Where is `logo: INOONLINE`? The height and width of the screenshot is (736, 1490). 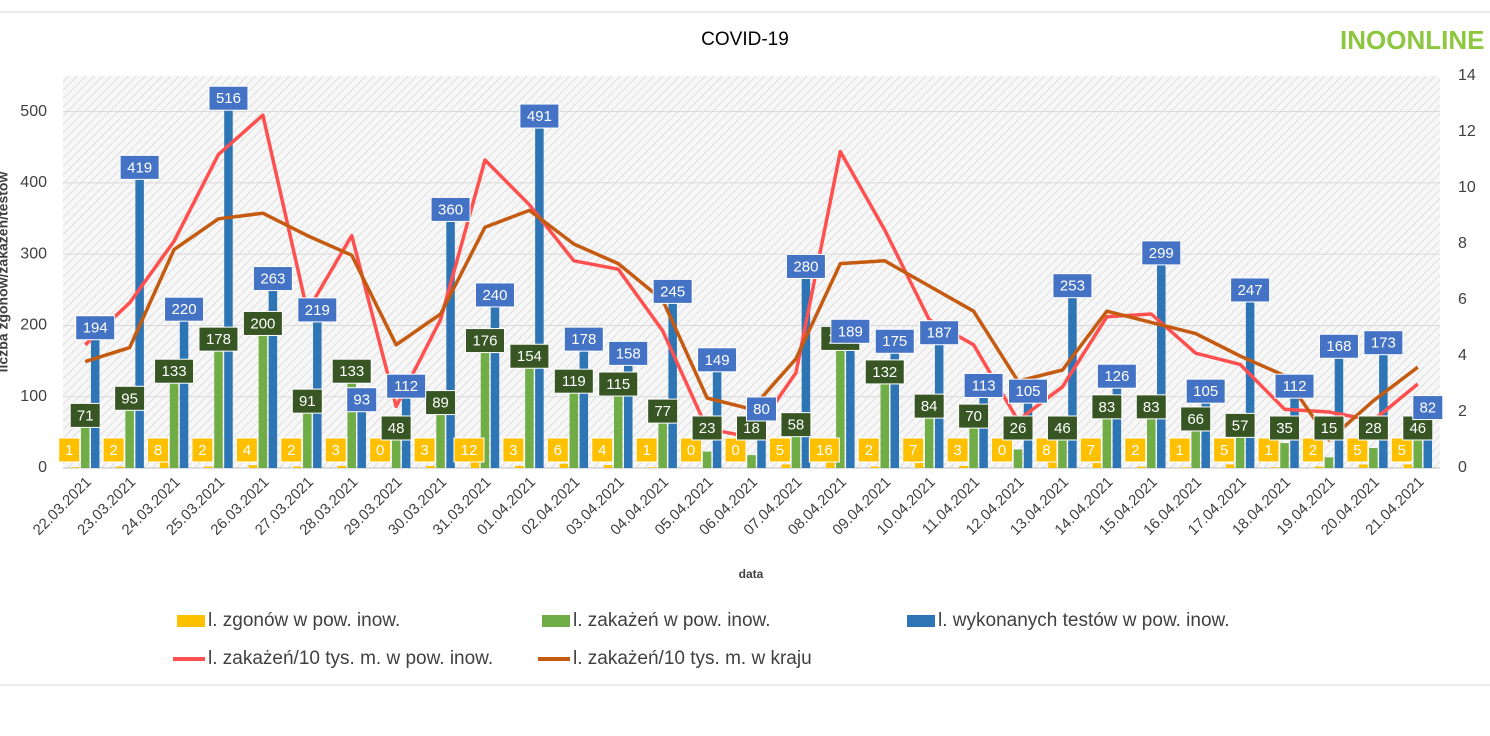
logo: INOONLINE is located at coordinates (1412, 40).